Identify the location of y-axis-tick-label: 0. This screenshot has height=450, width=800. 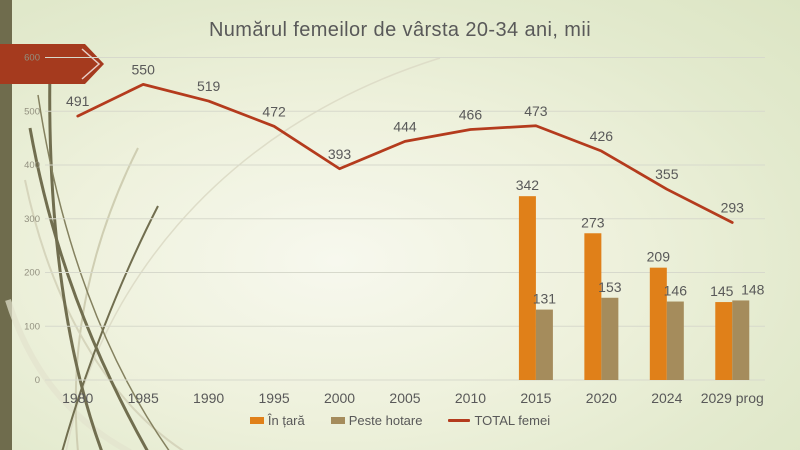
(37, 380).